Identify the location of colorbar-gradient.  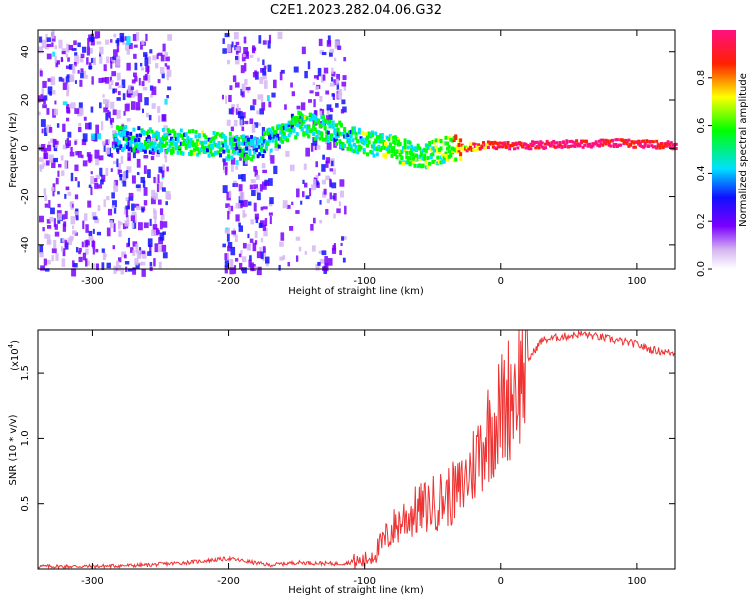
(724, 149).